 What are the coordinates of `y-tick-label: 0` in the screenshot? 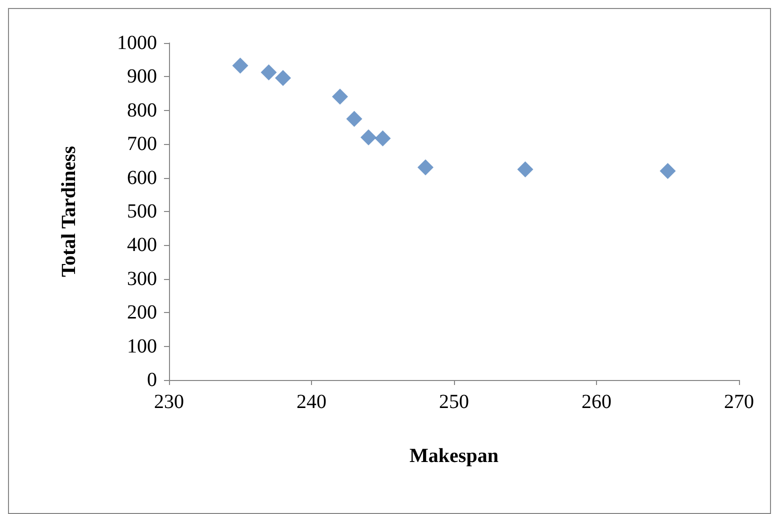 It's located at (152, 380).